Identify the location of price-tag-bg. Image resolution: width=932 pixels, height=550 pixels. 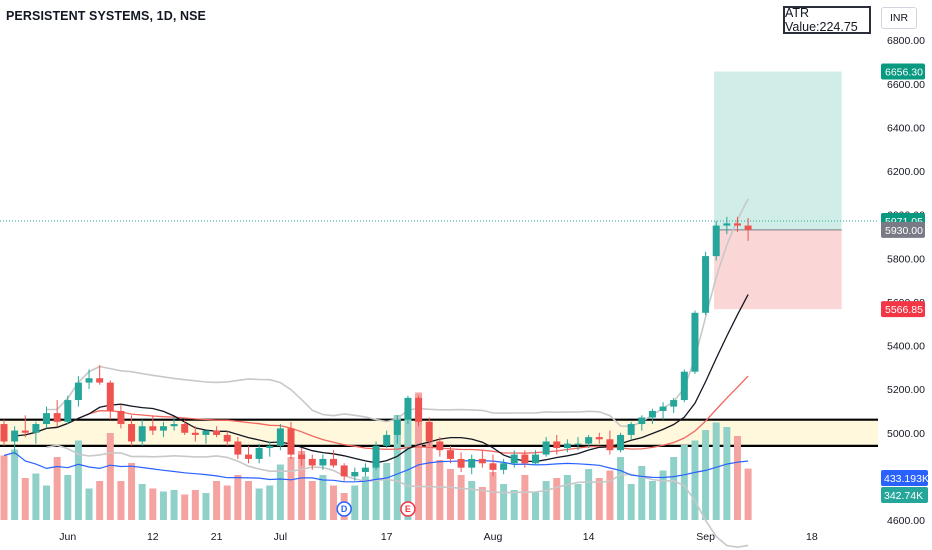
(903, 229).